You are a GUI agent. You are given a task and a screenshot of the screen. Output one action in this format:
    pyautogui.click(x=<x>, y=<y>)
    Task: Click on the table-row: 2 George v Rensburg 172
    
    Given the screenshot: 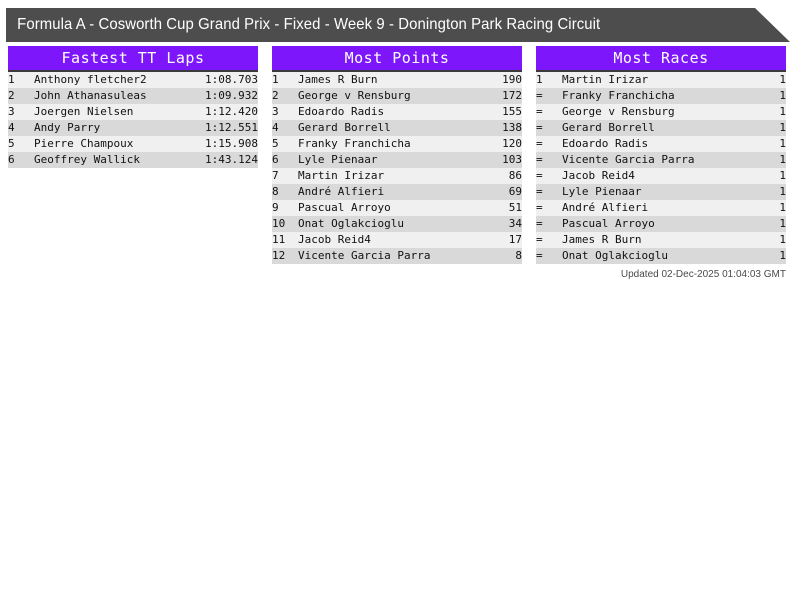 What is the action you would take?
    pyautogui.click(x=397, y=96)
    